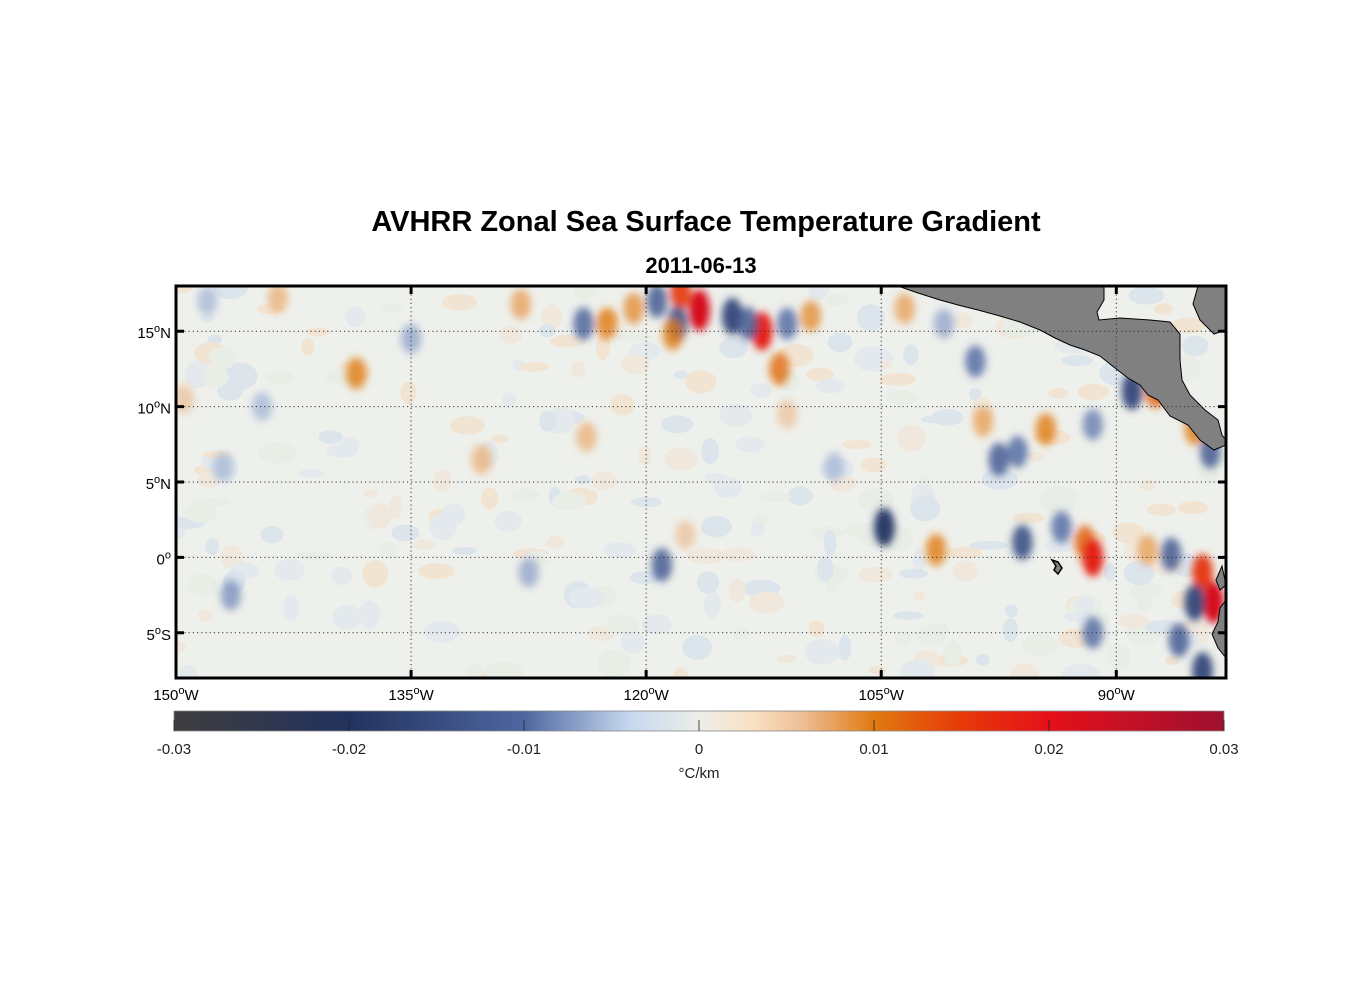  Describe the element at coordinates (411, 694) in the screenshot. I see `lon-tick-label: 135oW` at that location.